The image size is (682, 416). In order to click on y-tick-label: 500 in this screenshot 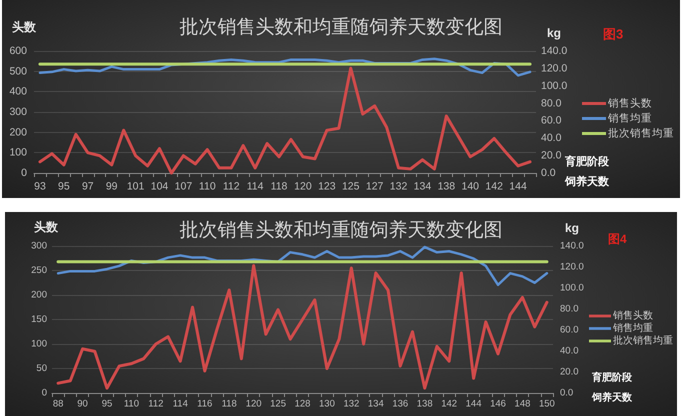, I will do `click(18, 71)`.